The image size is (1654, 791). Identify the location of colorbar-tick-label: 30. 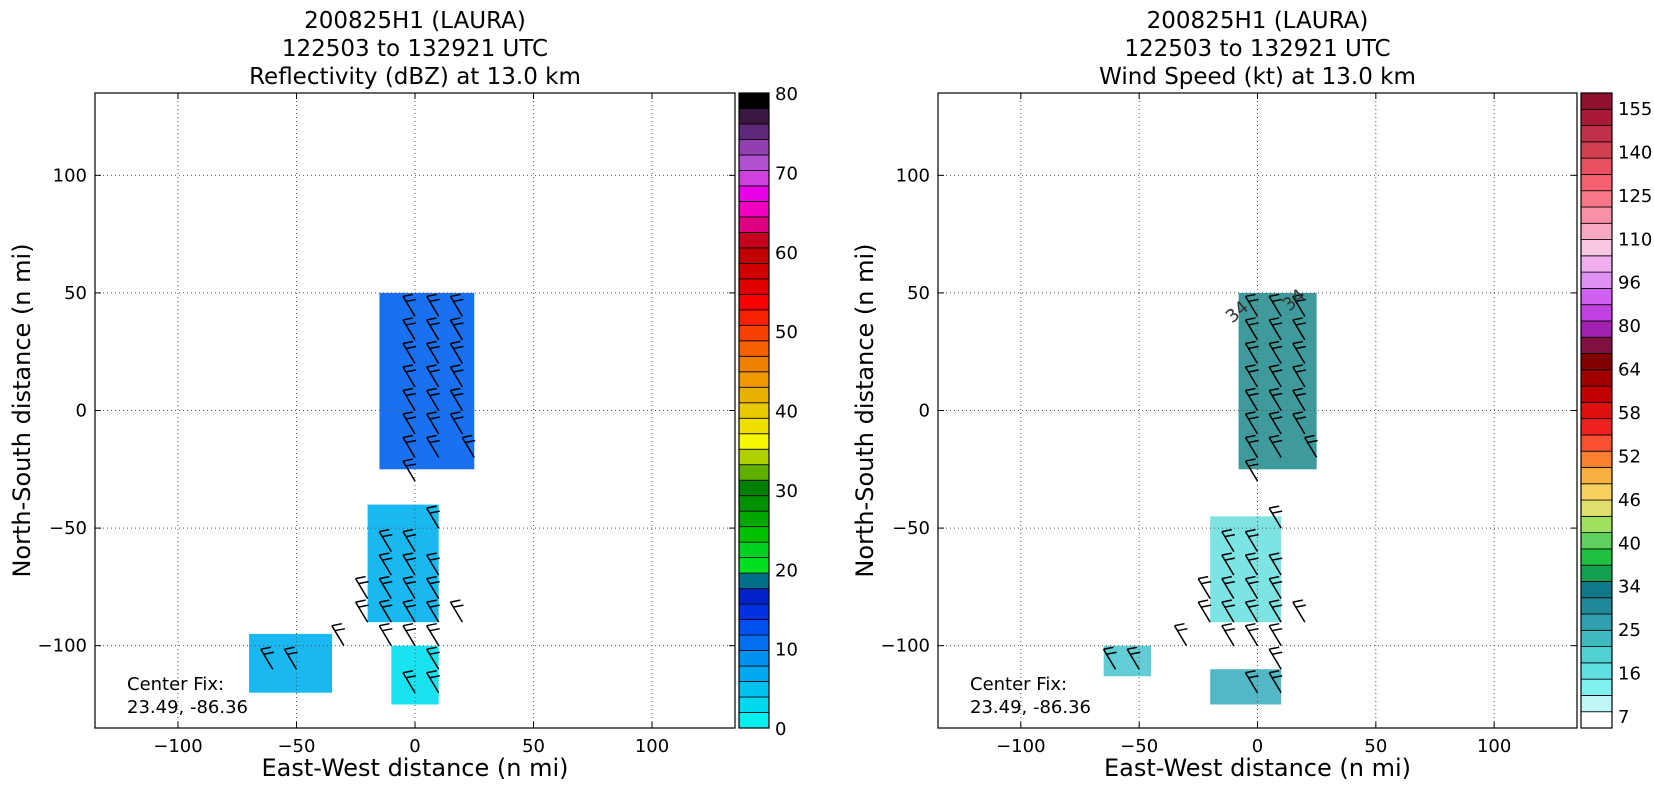
(786, 491).